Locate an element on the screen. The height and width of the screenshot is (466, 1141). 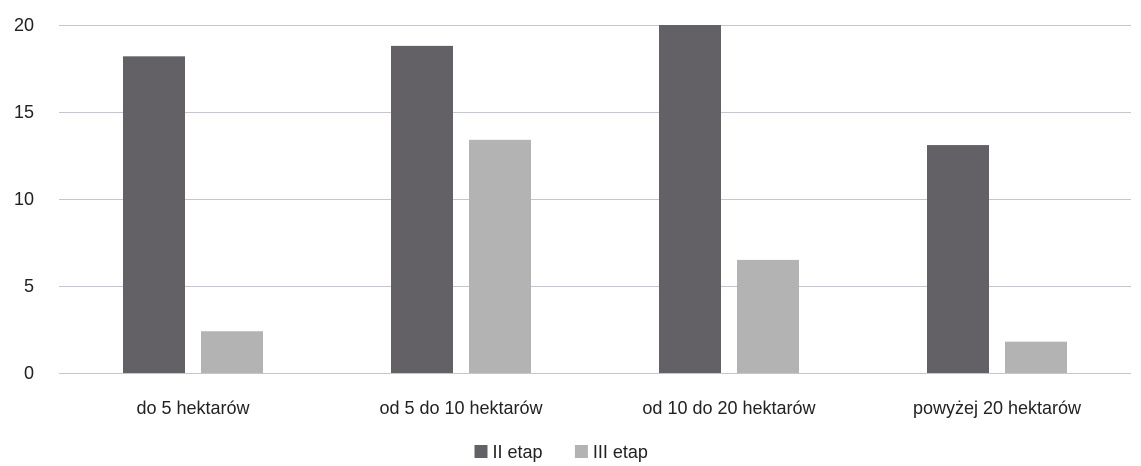
x-category-label: powyżej 20 hektarów is located at coordinates (997, 408).